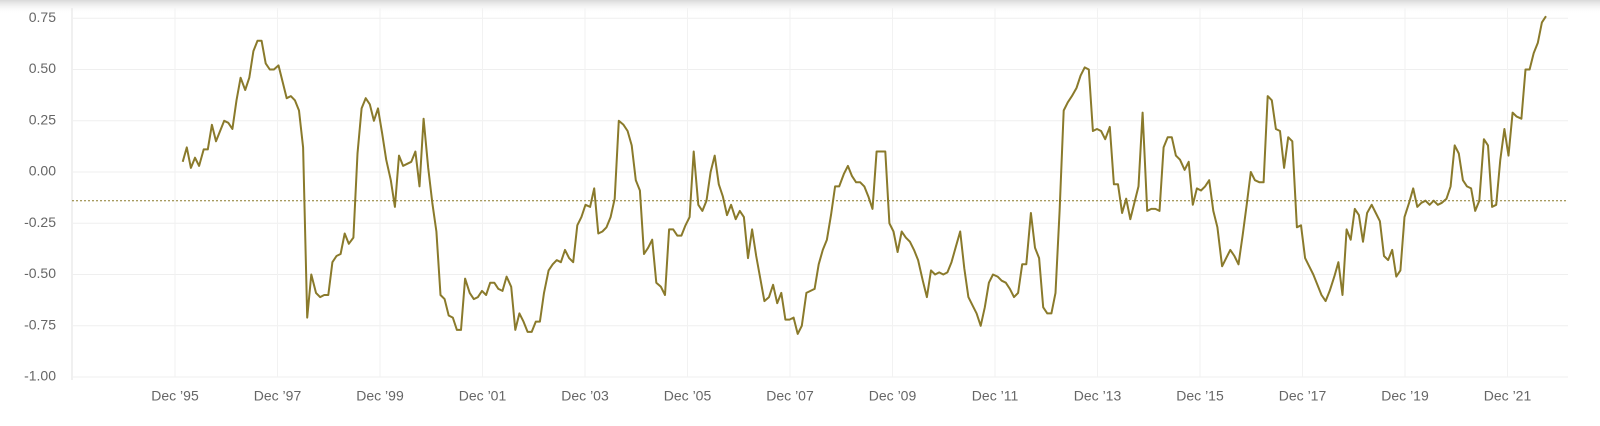 The width and height of the screenshot is (1600, 426). I want to click on x-tick-label: Dec ’95, so click(175, 396).